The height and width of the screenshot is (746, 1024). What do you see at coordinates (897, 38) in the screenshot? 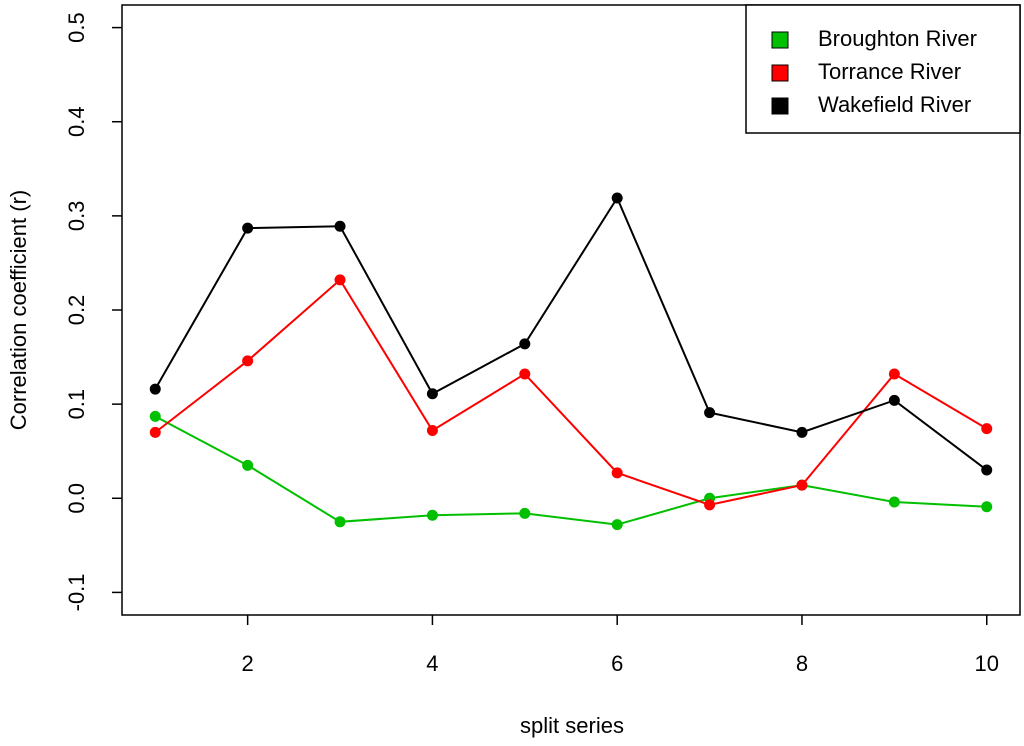
I see `legend-label: Broughton River` at bounding box center [897, 38].